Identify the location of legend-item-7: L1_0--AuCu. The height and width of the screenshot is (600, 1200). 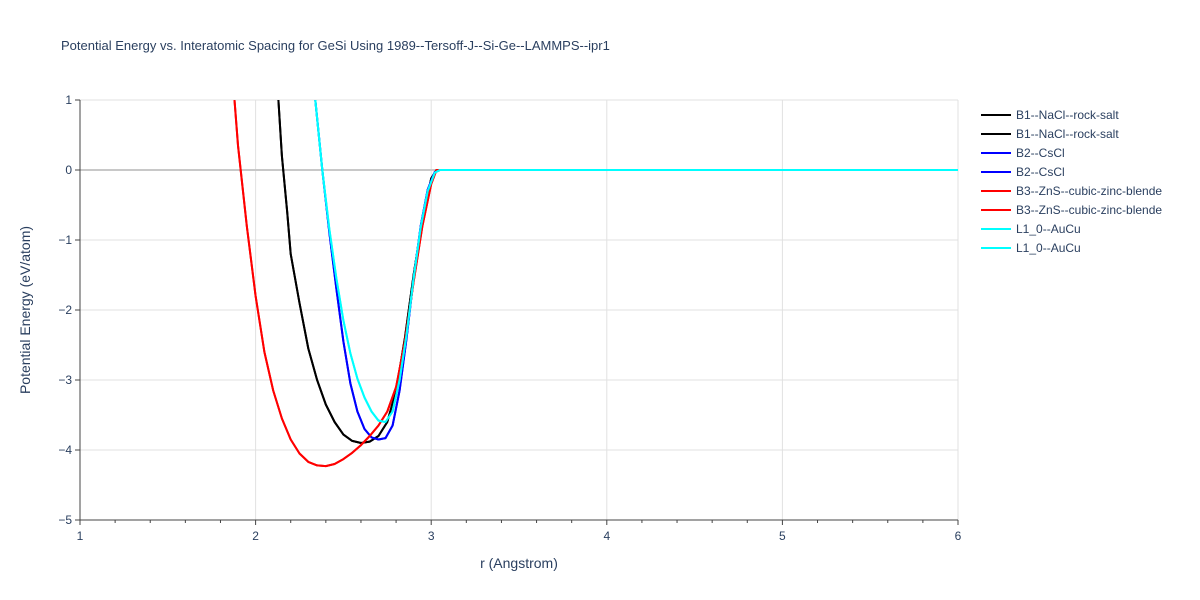
(1031, 248).